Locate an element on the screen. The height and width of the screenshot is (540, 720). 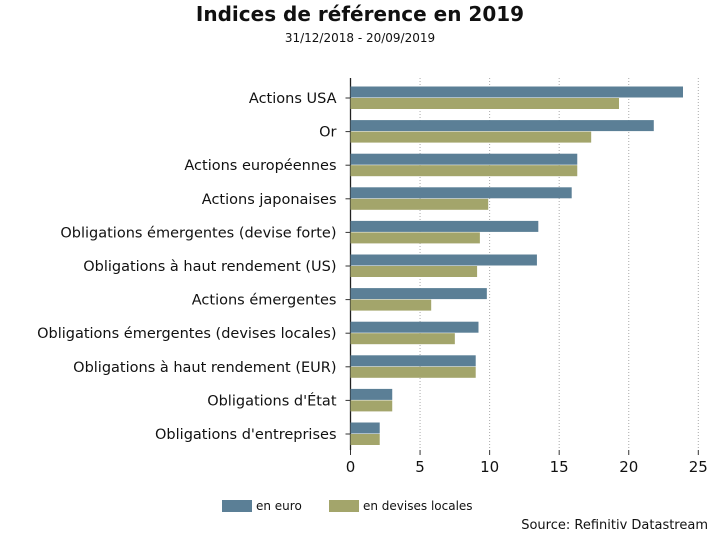
chart-title: Indices de référence en 2019 is located at coordinates (360, 14).